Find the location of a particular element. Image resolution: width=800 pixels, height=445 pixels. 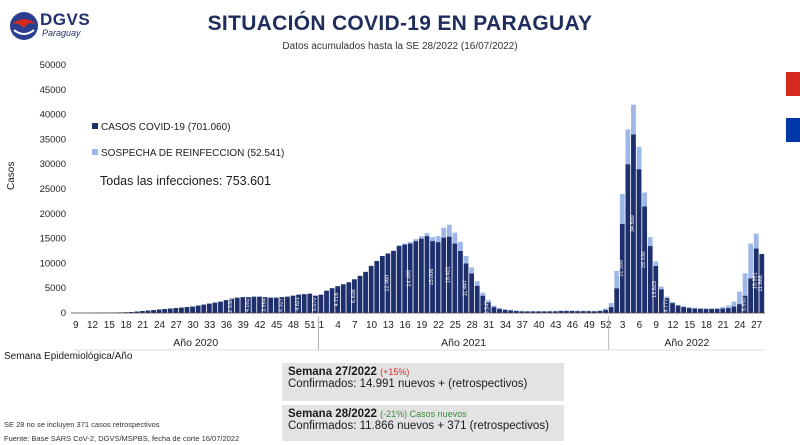

y-tick-label: 5000 is located at coordinates (55, 288).